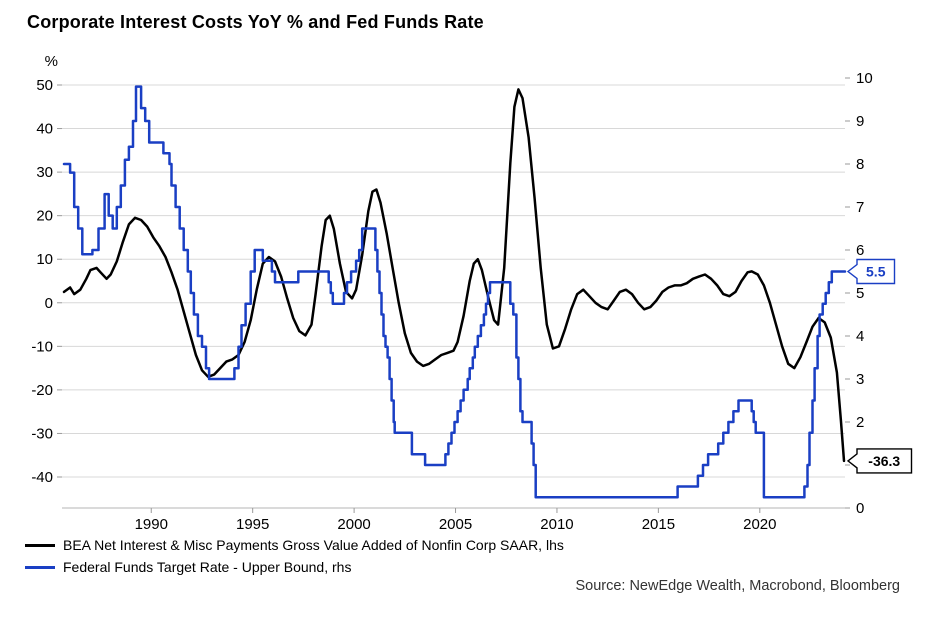 Image resolution: width=936 pixels, height=617 pixels. Describe the element at coordinates (40, 545) in the screenshot. I see `black-line-swatch` at that location.